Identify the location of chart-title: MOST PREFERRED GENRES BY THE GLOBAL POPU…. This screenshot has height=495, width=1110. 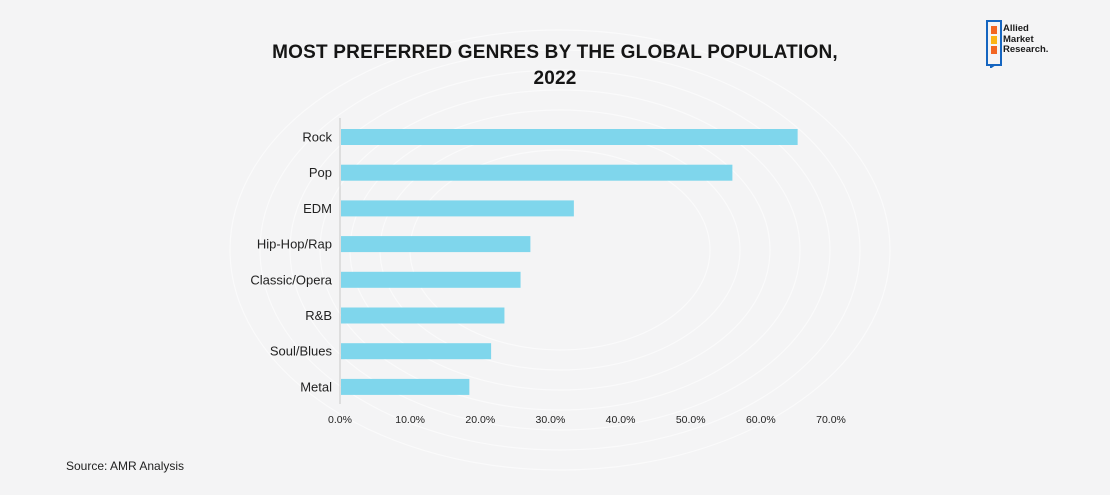
(555, 65).